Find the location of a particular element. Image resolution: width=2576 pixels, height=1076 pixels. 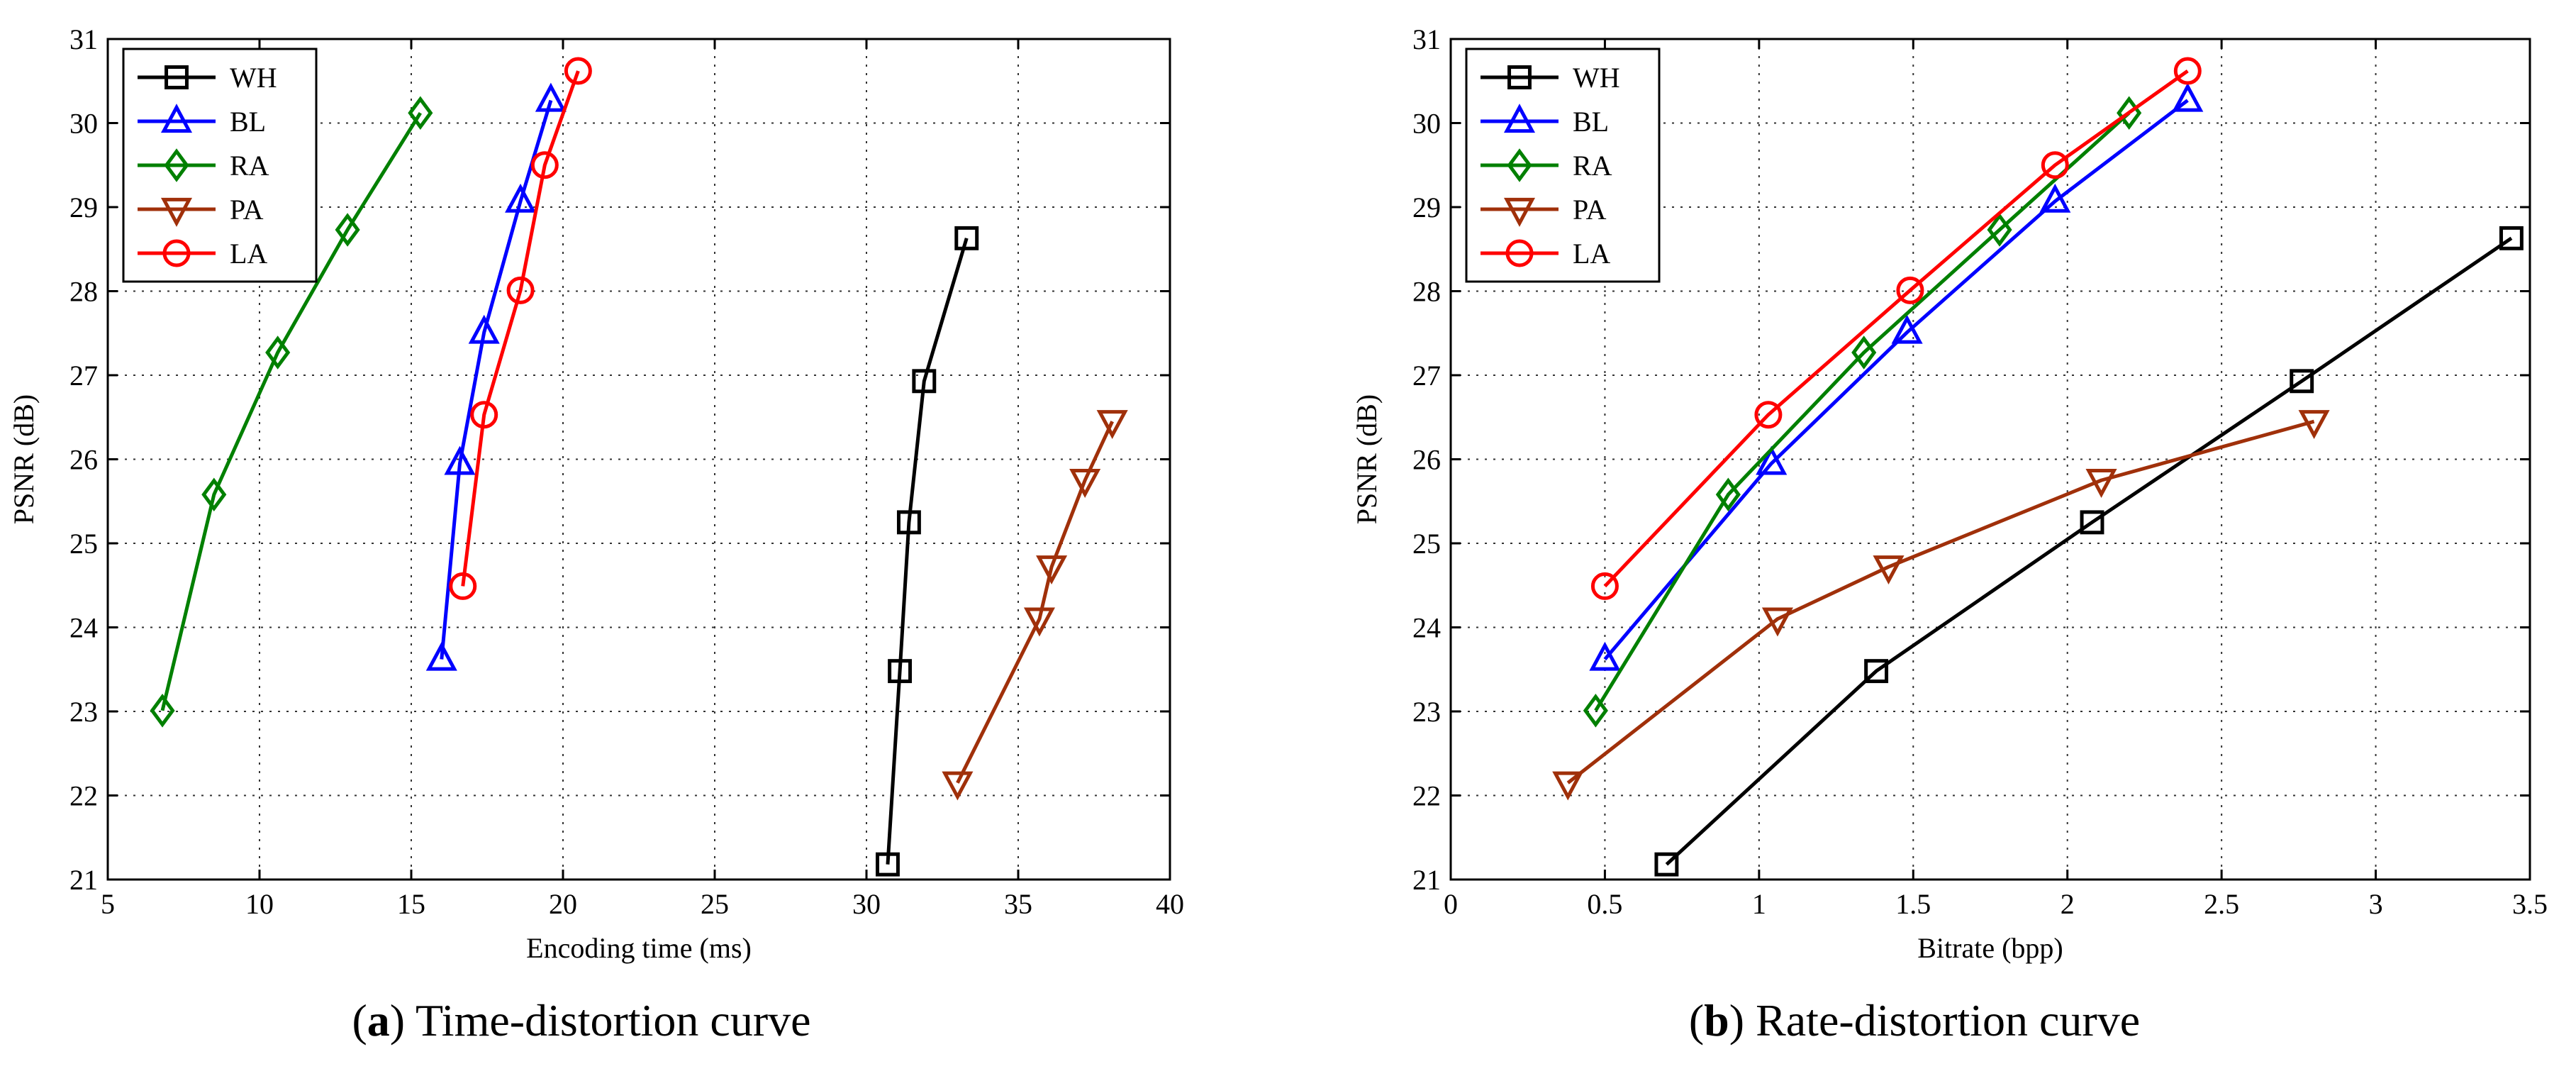

legend-marker-wh is located at coordinates (1520, 77).